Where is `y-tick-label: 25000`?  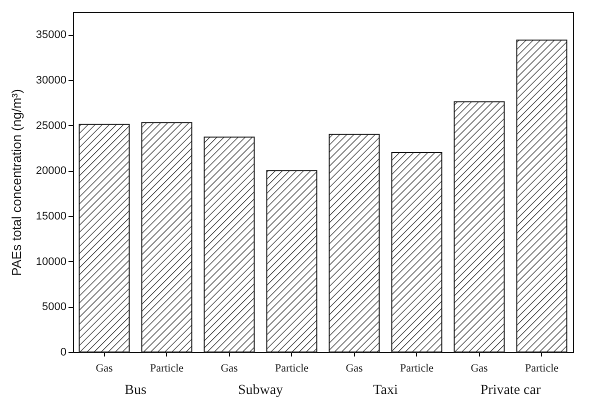
y-tick-label: 25000 is located at coordinates (51, 126).